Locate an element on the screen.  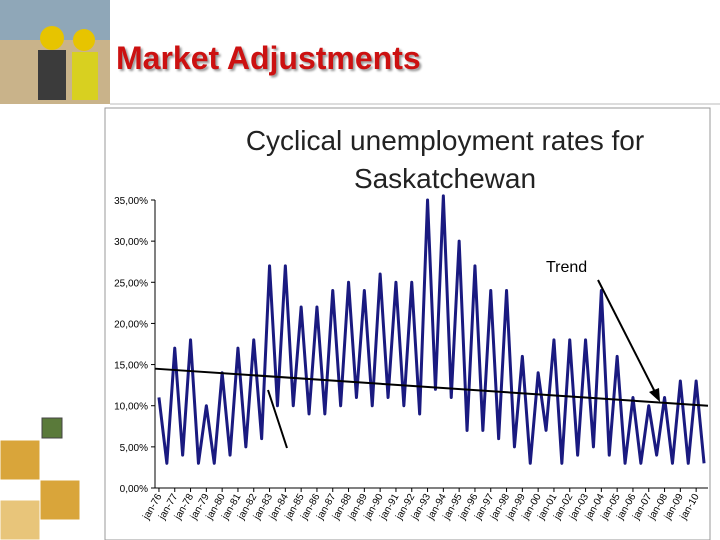
y-tick-label: 15,00% is located at coordinates (131, 366).